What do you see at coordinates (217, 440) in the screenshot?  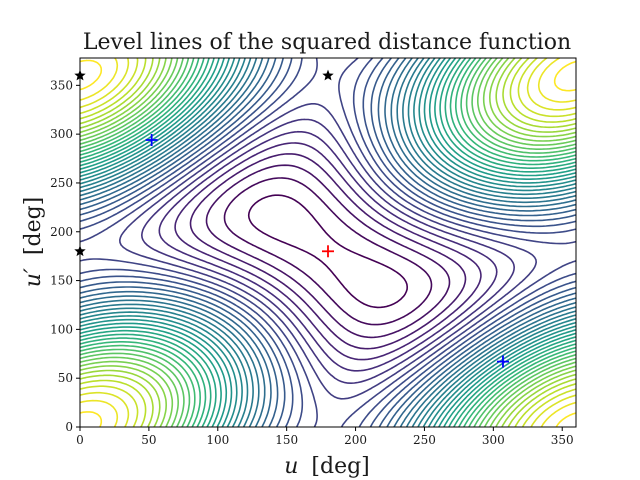 I see `x-tick-label: 100` at bounding box center [217, 440].